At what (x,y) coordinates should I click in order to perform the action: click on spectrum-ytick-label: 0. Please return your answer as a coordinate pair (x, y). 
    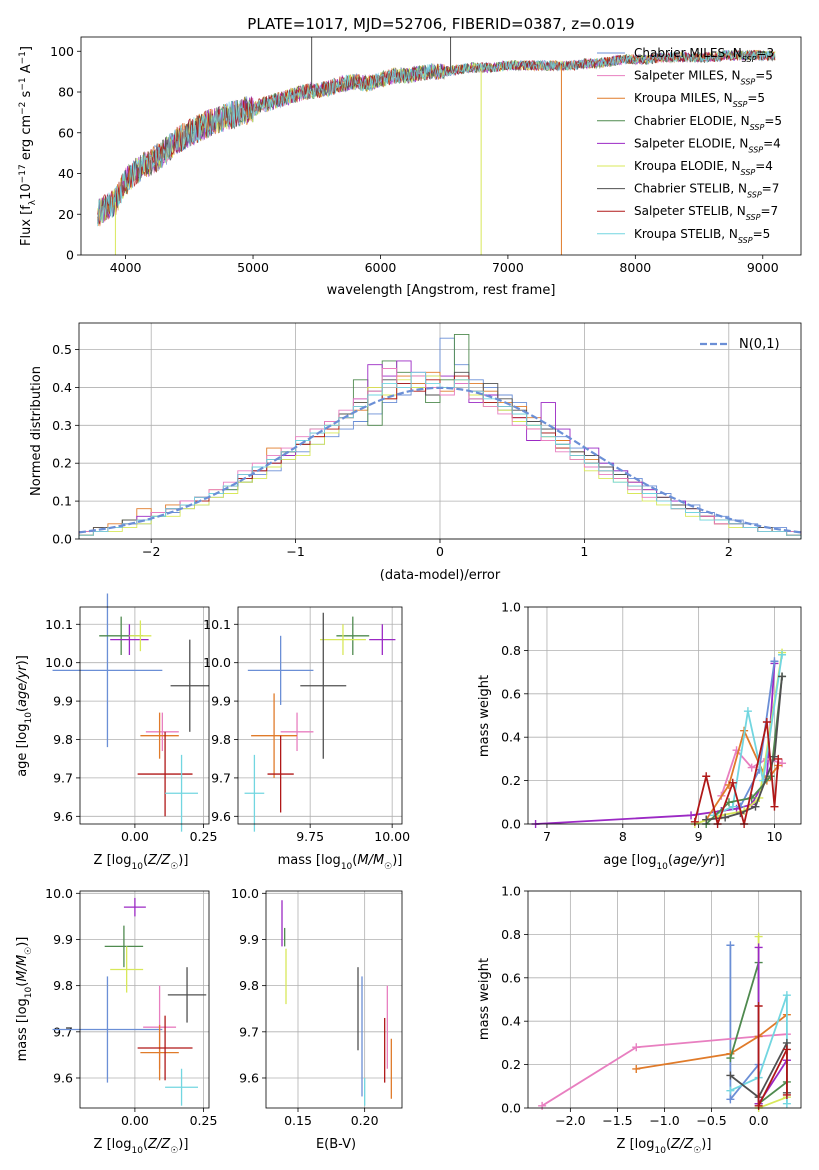
    Looking at the image, I should click on (70, 255).